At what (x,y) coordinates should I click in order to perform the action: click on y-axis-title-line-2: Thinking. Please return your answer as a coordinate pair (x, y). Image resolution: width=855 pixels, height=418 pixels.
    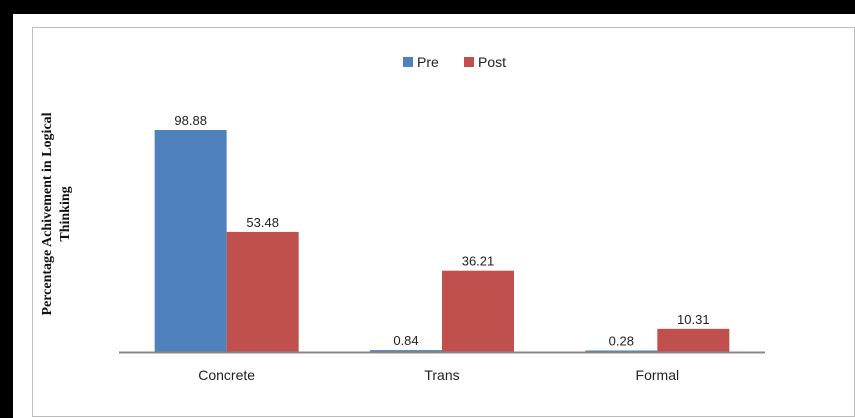
    Looking at the image, I should click on (65, 213).